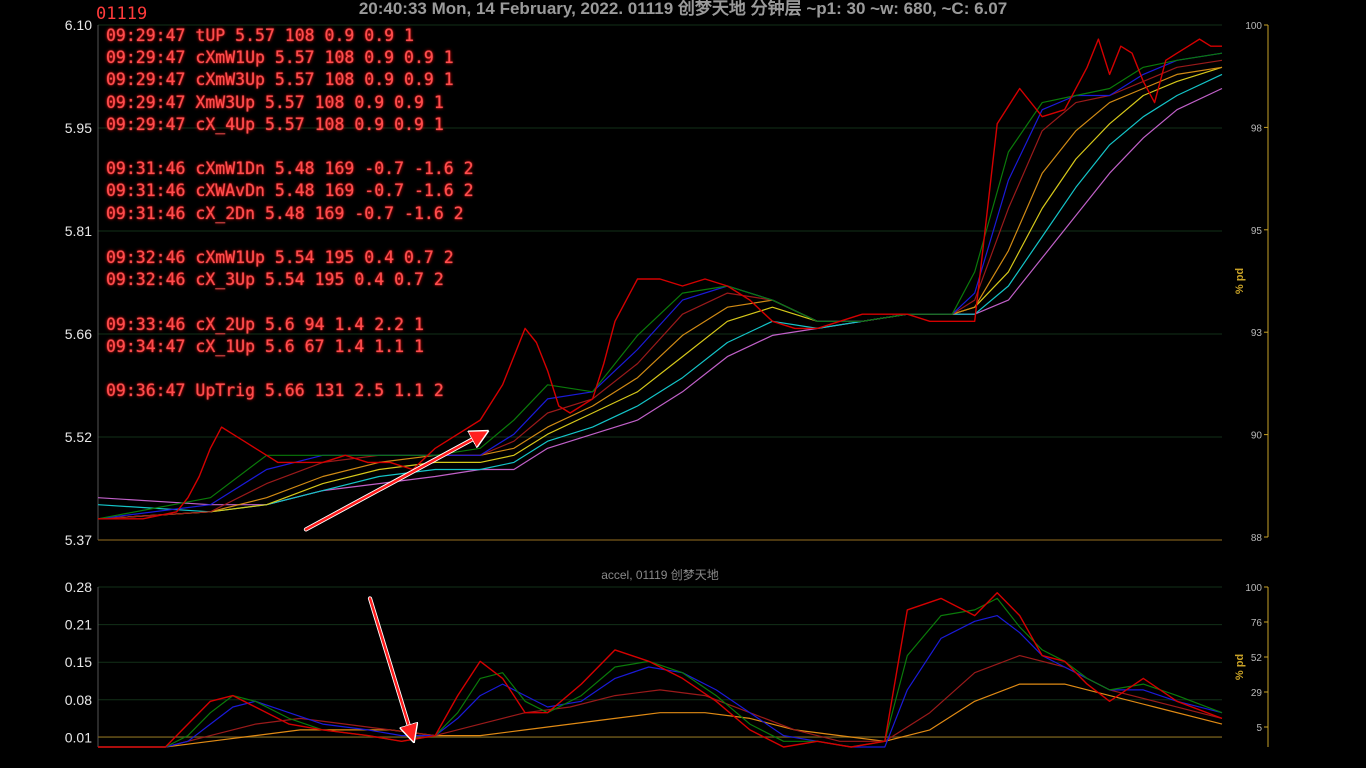  I want to click on right-tick-label: 90, so click(1257, 436).